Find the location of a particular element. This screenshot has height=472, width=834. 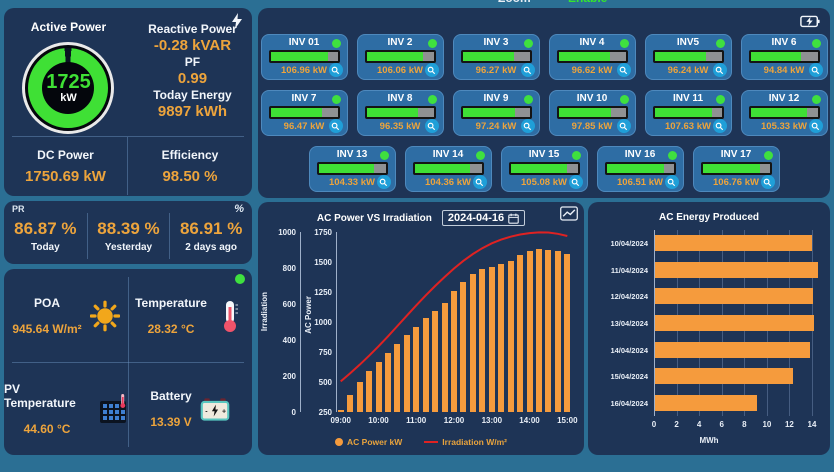

inverter-name: INV 16 is located at coordinates (640, 154).